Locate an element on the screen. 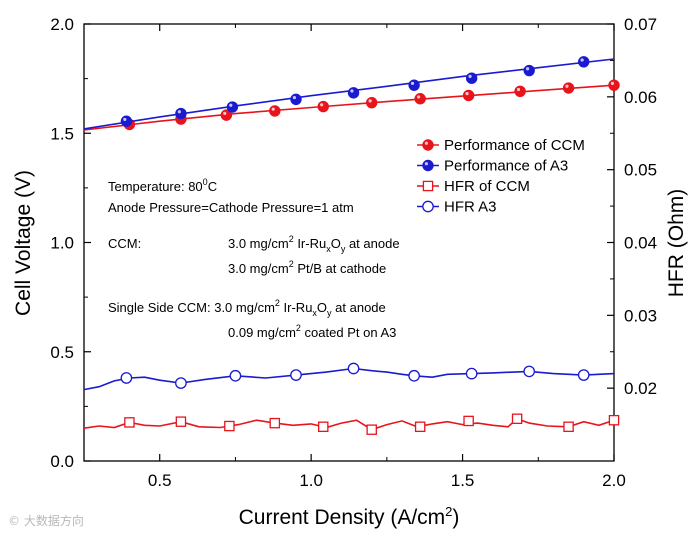  single-line1-d: at anode is located at coordinates (359, 307).